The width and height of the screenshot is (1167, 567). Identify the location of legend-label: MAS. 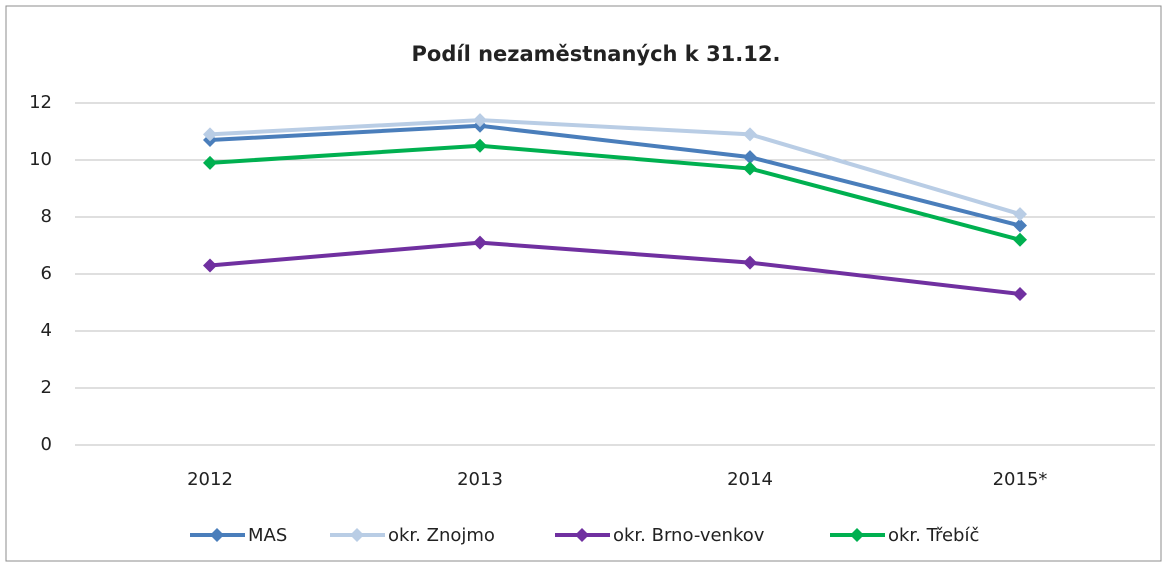
(267, 535).